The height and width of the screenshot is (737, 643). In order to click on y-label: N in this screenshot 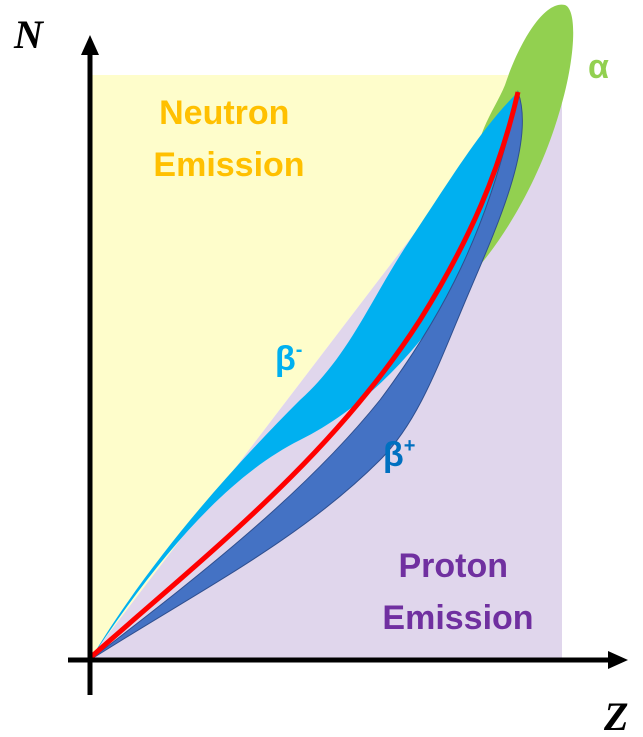, I will do `click(29, 34)`.